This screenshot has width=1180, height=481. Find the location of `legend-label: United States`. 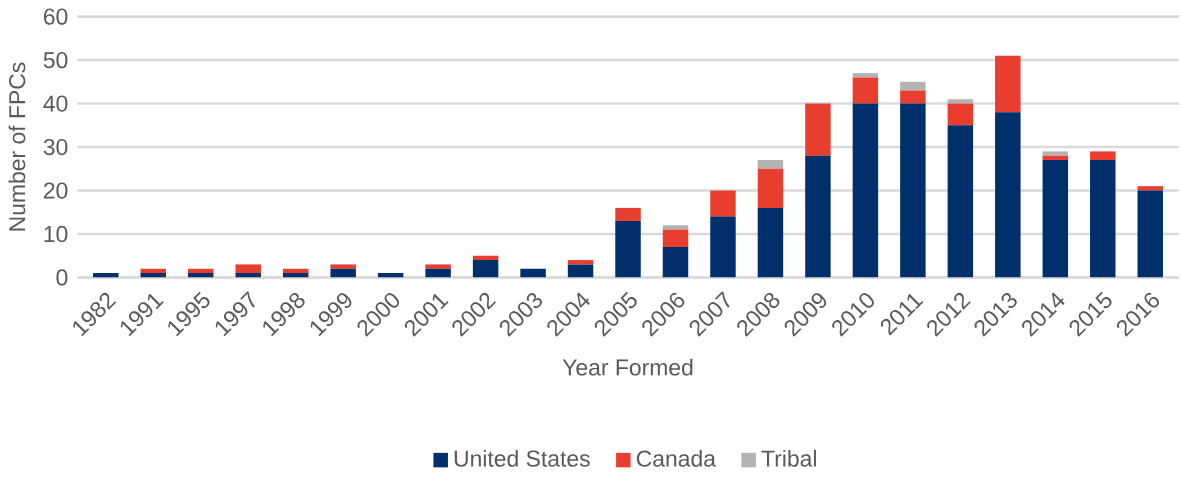

legend-label: United States is located at coordinates (522, 458).